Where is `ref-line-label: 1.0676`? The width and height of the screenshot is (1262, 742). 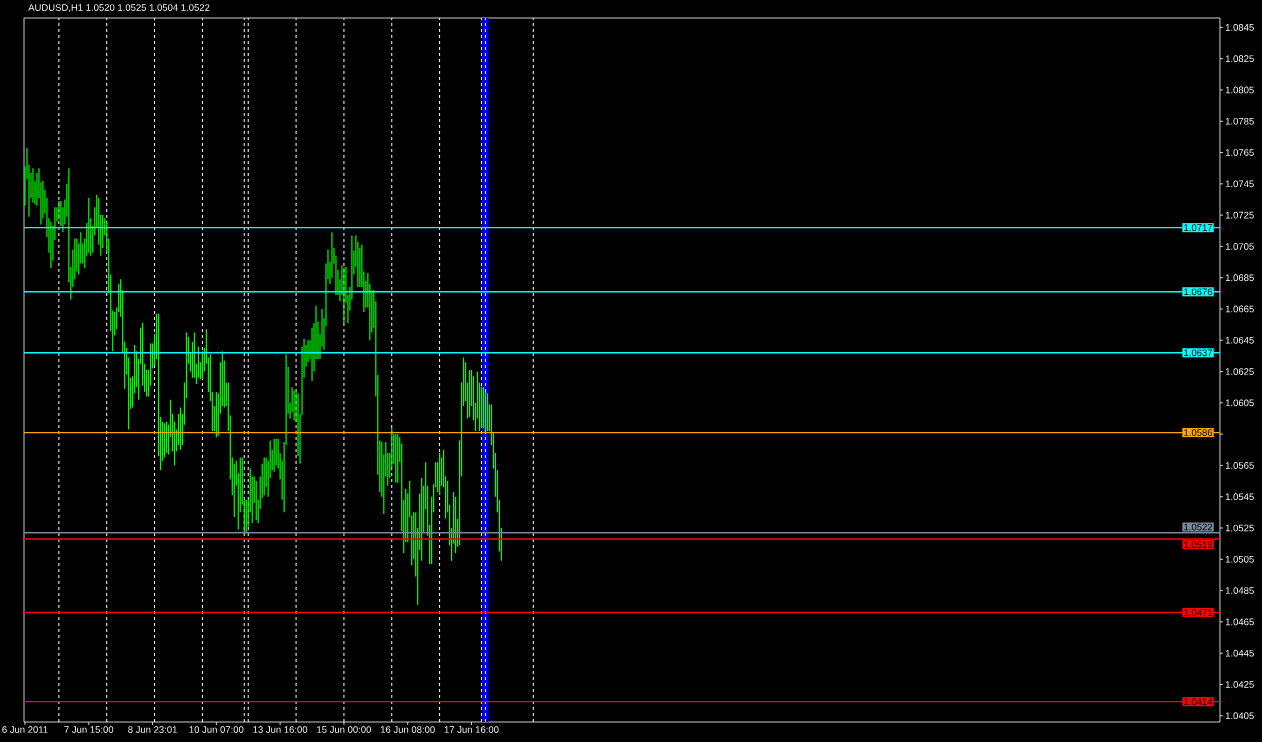
ref-line-label: 1.0676 is located at coordinates (1198, 292).